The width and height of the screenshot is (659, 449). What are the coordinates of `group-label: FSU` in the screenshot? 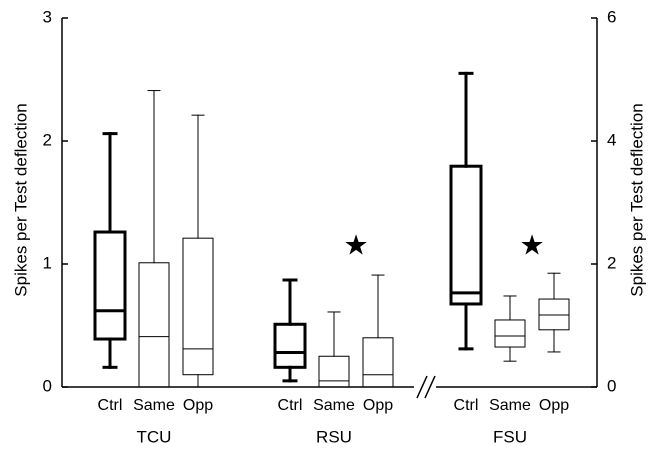 It's located at (510, 436).